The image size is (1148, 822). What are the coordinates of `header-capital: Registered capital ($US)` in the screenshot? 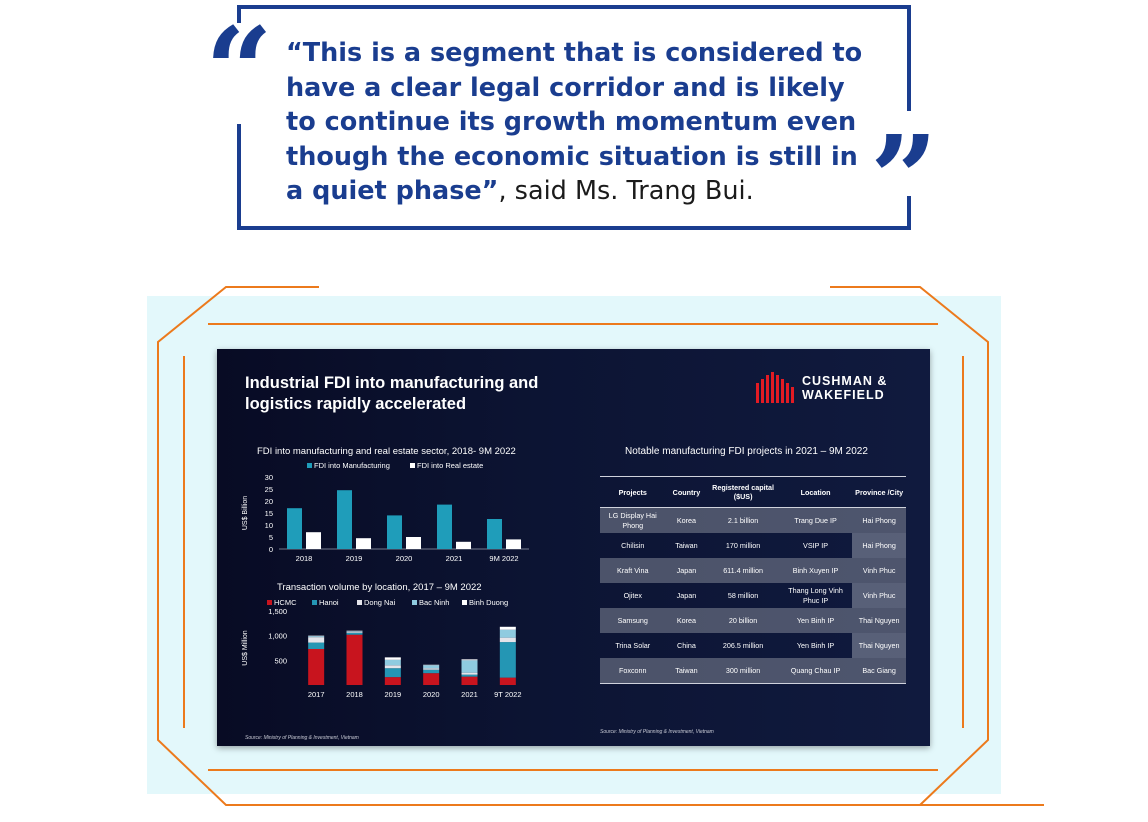 It's located at (743, 492).